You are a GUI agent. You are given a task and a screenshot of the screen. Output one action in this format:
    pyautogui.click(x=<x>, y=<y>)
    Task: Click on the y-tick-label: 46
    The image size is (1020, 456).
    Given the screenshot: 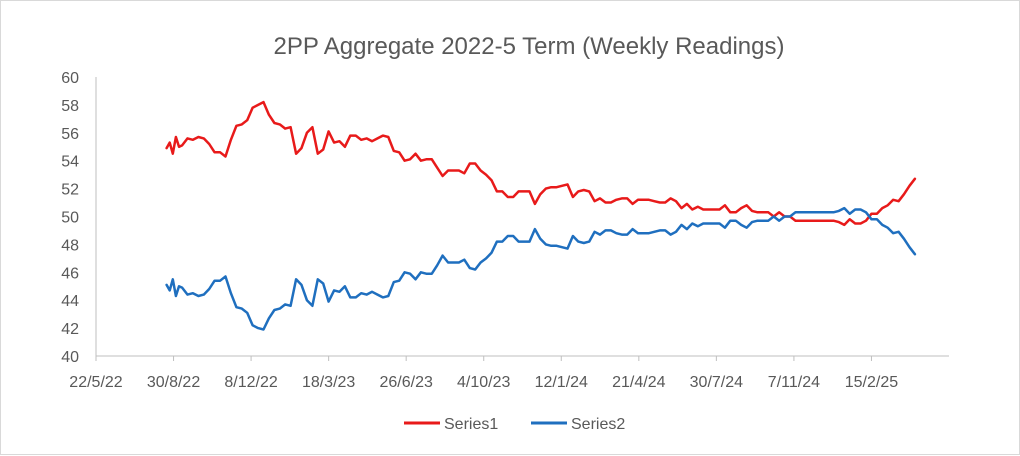 What is the action you would take?
    pyautogui.click(x=70, y=273)
    